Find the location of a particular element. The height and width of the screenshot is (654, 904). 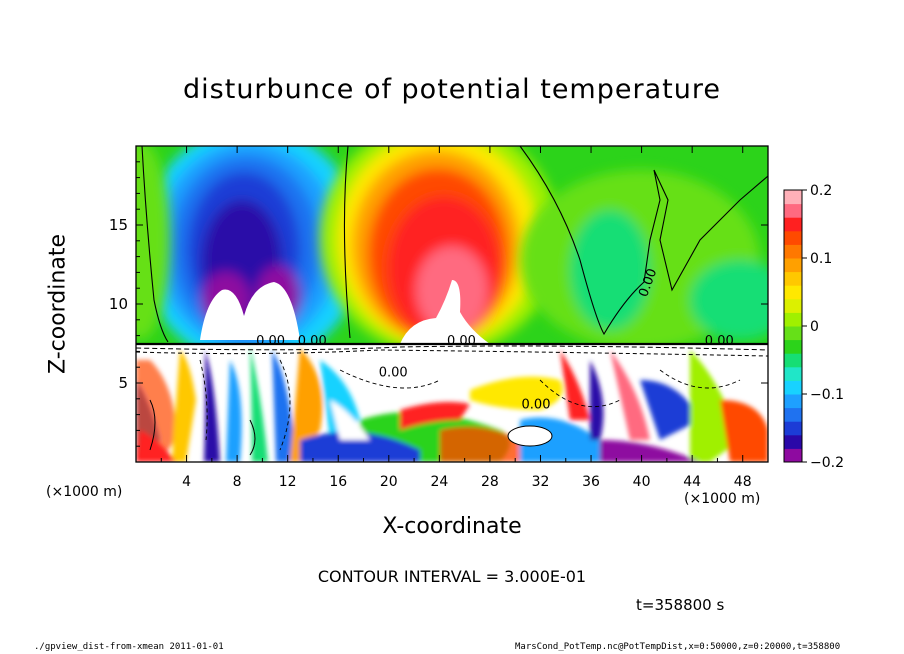

warm-anomaly is located at coordinates (440, 251).